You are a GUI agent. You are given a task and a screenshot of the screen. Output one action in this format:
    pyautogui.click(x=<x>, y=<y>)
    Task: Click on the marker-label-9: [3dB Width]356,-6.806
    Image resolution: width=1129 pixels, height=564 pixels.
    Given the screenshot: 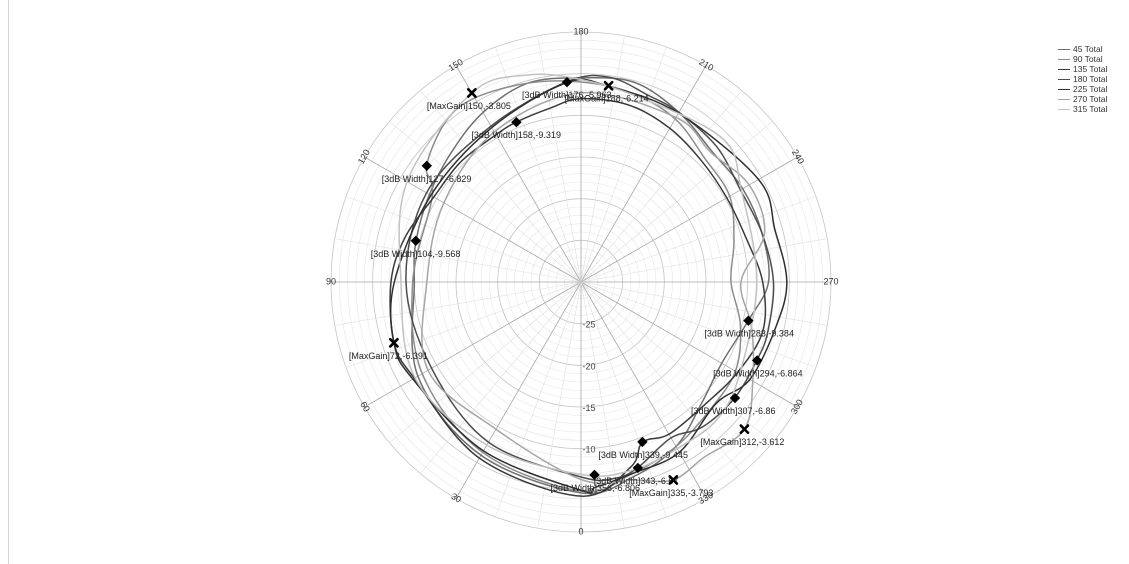 What is the action you would take?
    pyautogui.click(x=596, y=488)
    